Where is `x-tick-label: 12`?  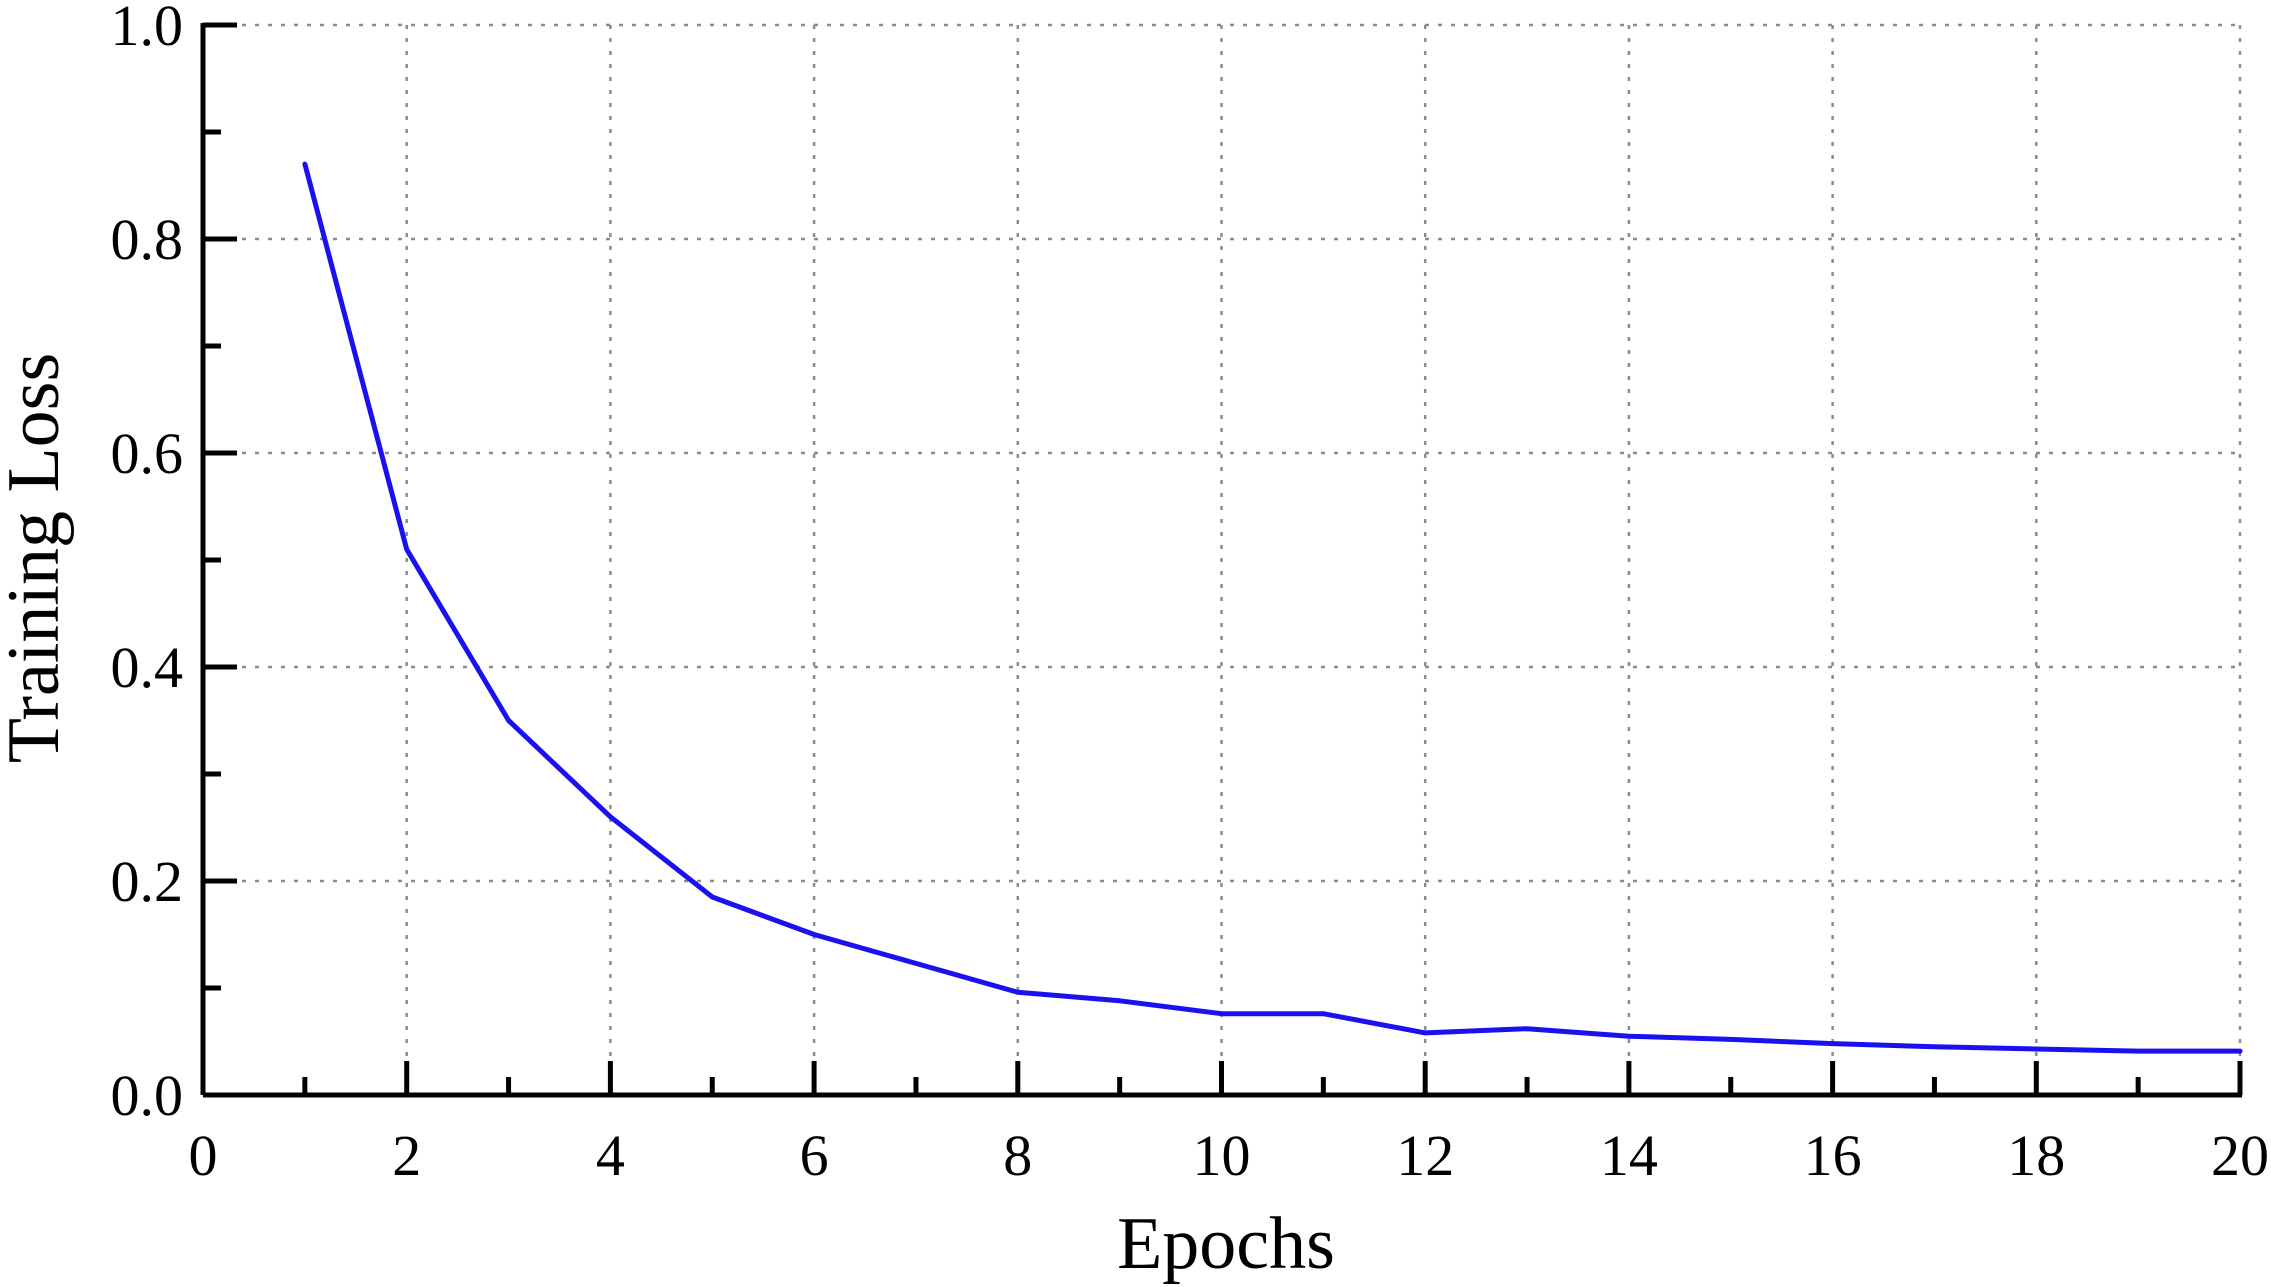
x-tick-label: 12 is located at coordinates (1425, 1155).